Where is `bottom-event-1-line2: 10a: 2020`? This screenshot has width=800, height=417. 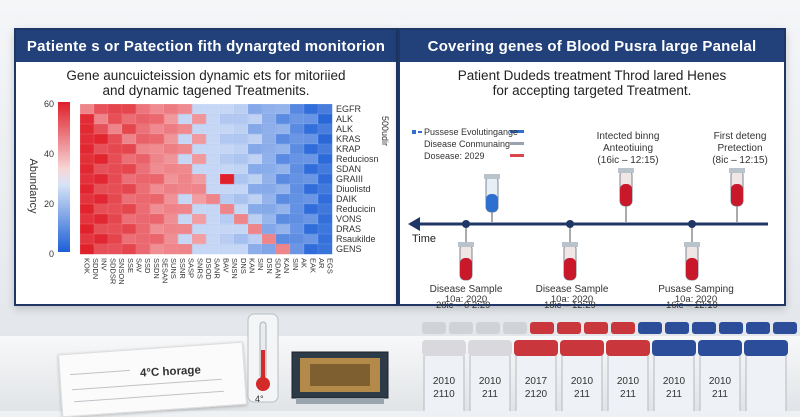
bottom-event-1-line2: 10a: 2020 is located at coordinates (466, 299).